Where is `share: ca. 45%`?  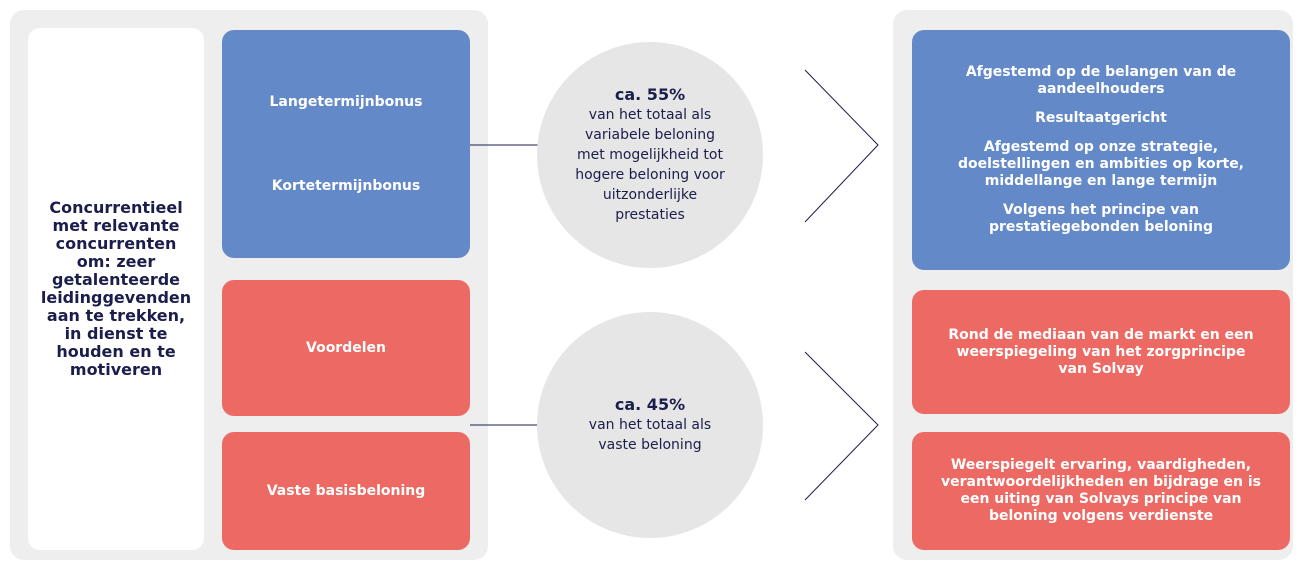 share: ca. 45% is located at coordinates (650, 404).